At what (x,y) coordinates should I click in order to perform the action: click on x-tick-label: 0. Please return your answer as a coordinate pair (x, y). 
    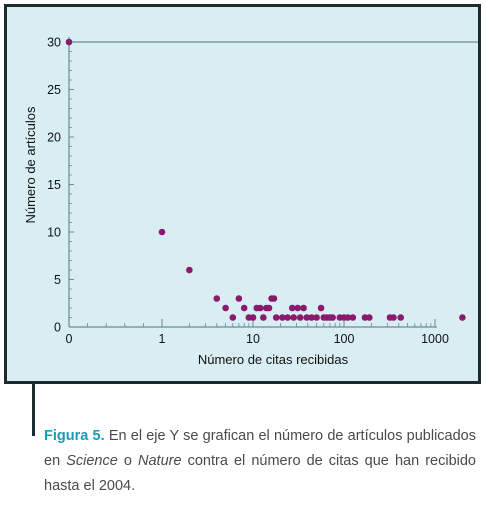
    Looking at the image, I should click on (69, 339).